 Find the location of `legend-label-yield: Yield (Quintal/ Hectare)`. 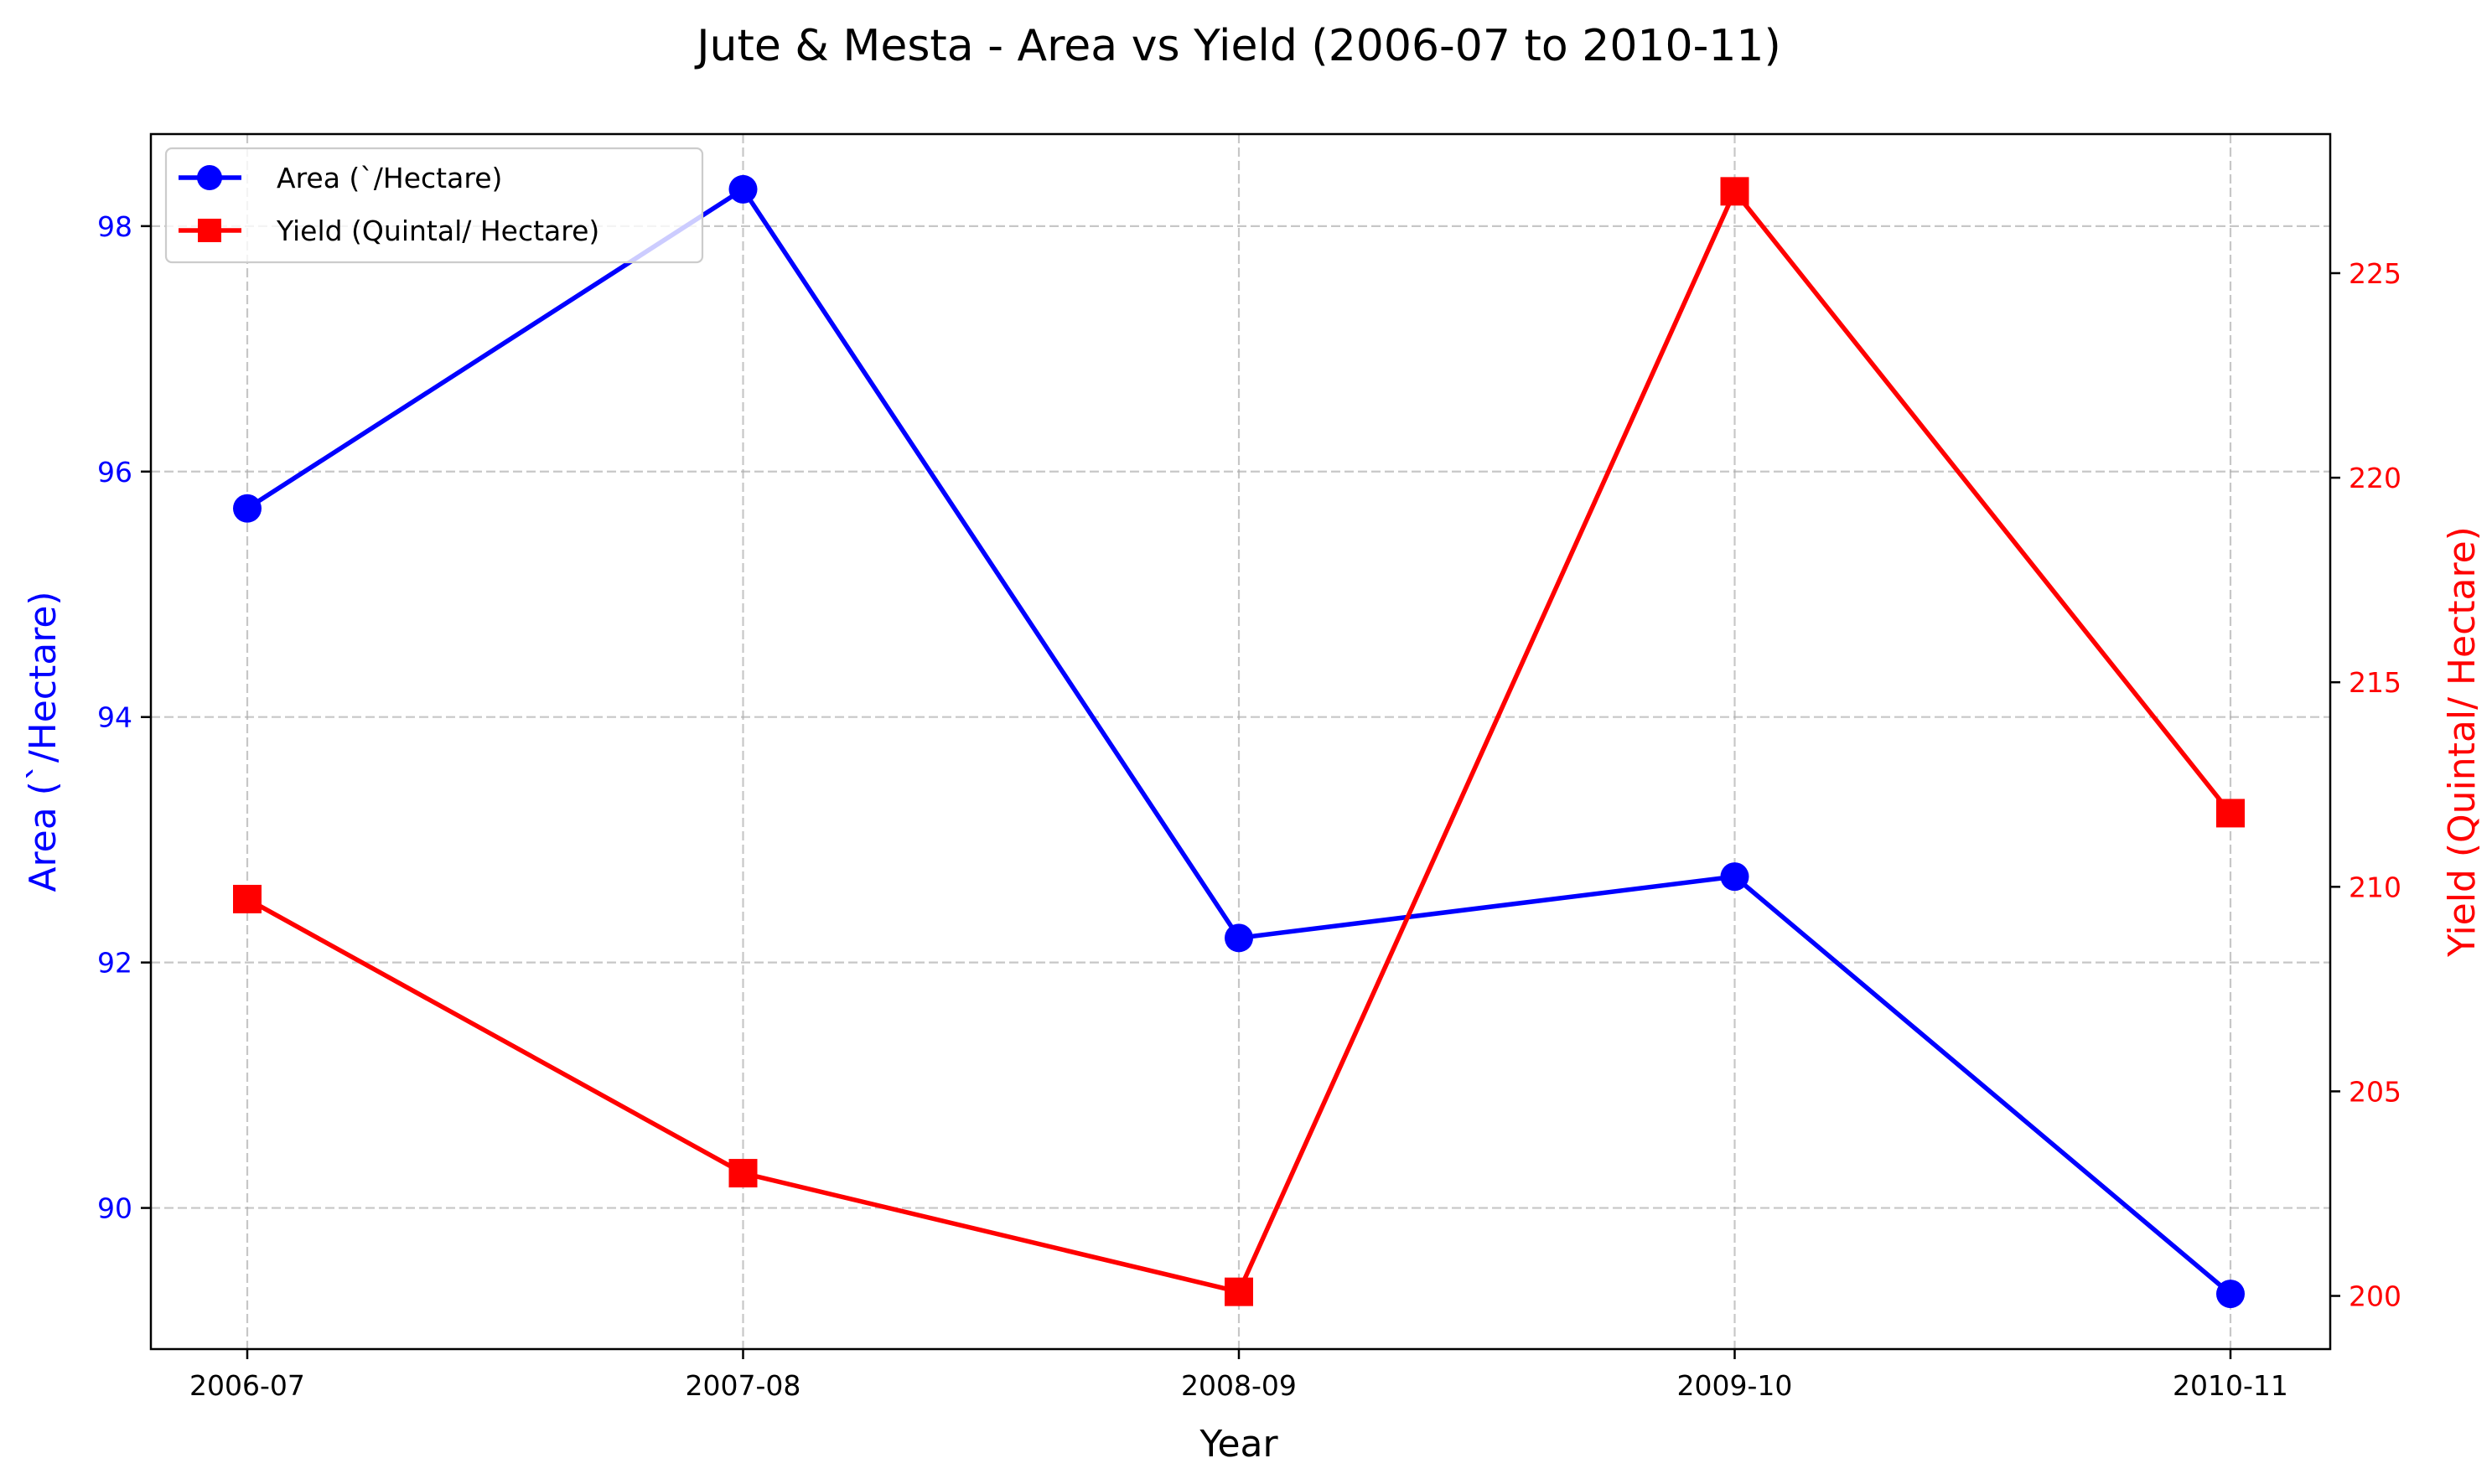

legend-label-yield: Yield (Quintal/ Hectare) is located at coordinates (437, 231).